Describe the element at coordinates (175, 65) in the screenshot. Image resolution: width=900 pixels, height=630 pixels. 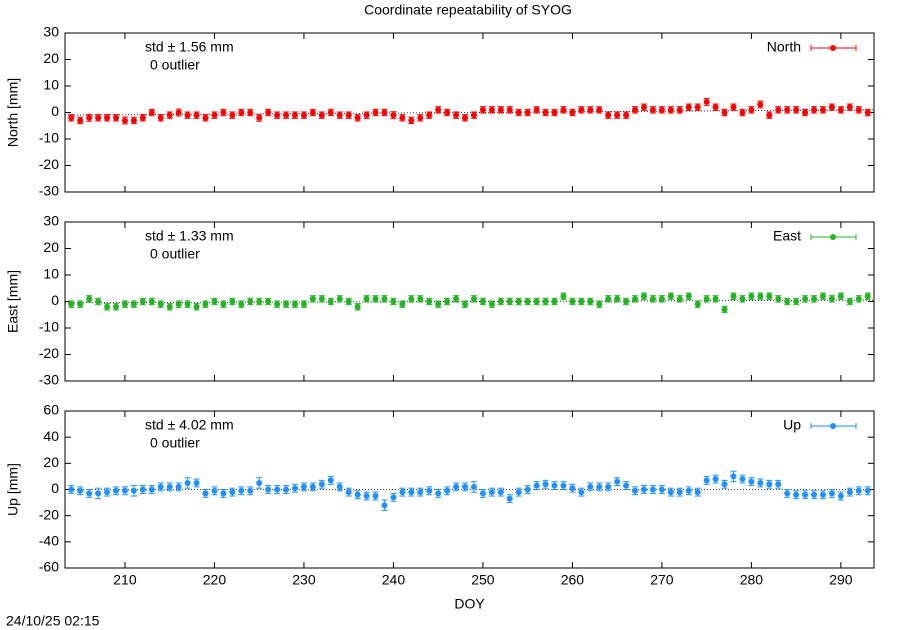
I see `outlier-annotation: 0 outlier` at that location.